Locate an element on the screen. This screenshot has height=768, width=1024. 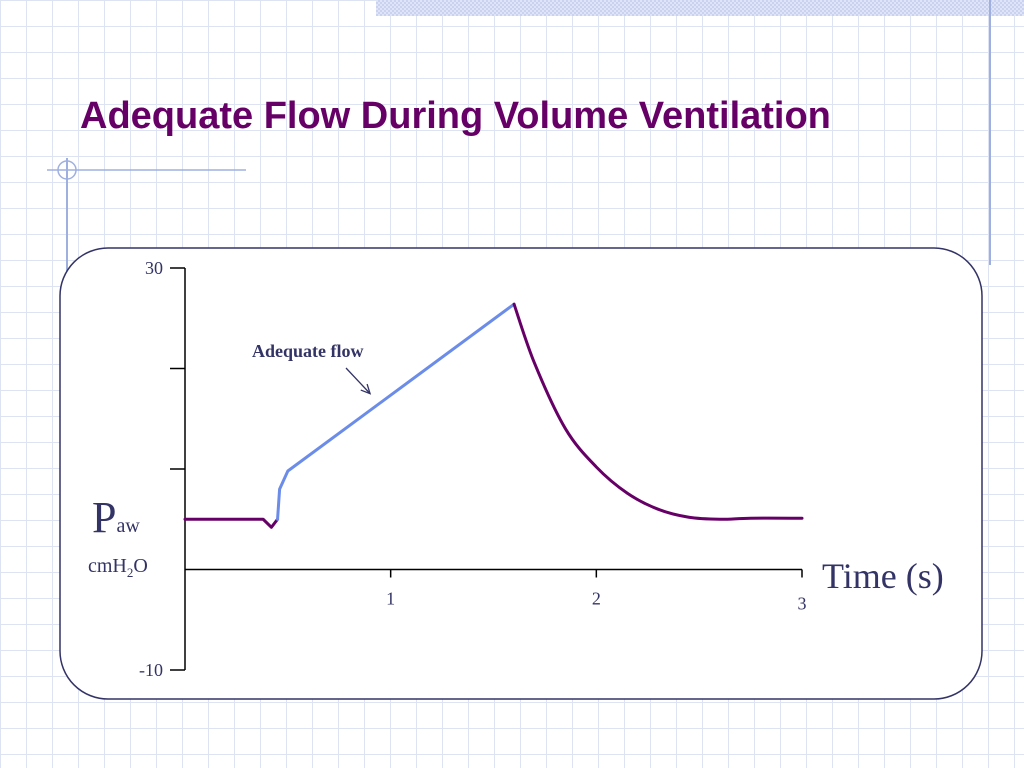
annotation-label: Adequate flow is located at coordinates (308, 351).